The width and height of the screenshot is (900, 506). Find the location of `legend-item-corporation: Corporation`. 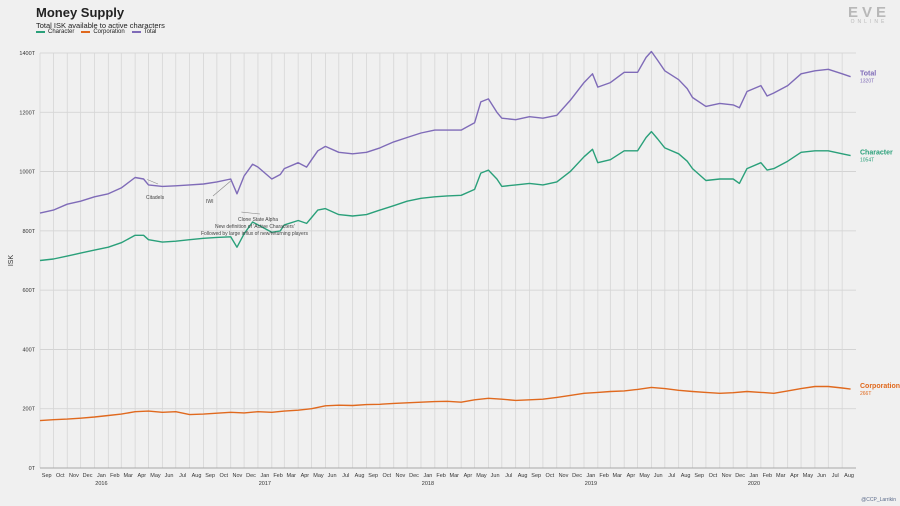

legend-item-corporation: Corporation is located at coordinates (103, 32).